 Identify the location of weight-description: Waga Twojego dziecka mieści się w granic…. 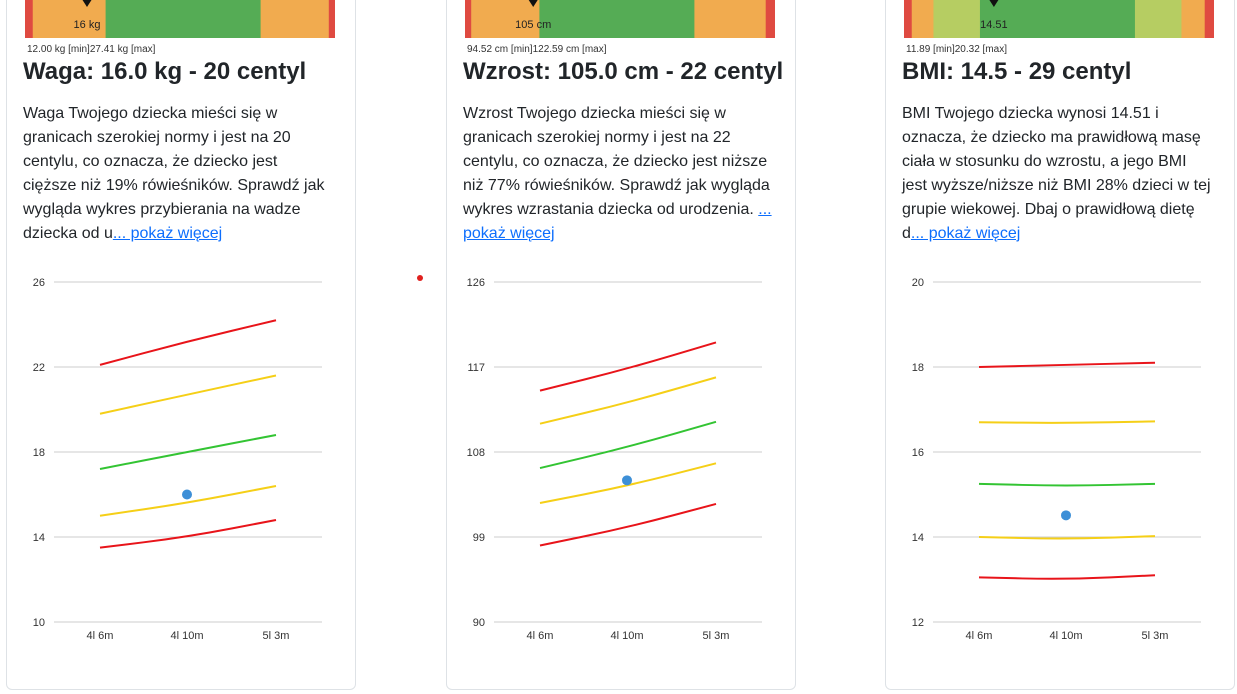
(178, 174).